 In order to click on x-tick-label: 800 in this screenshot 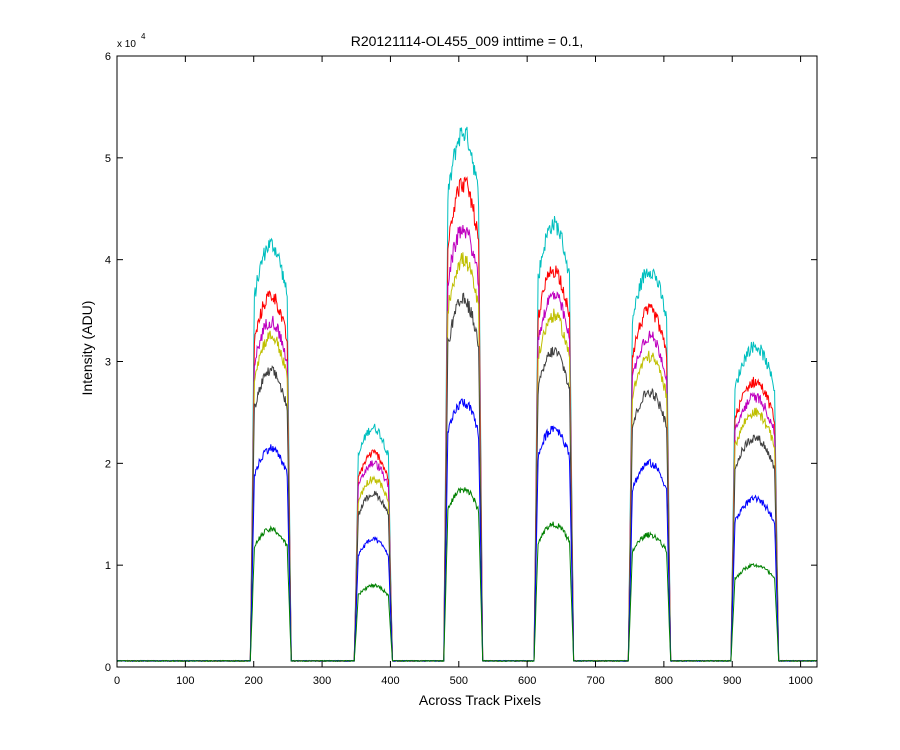, I will do `click(664, 681)`.